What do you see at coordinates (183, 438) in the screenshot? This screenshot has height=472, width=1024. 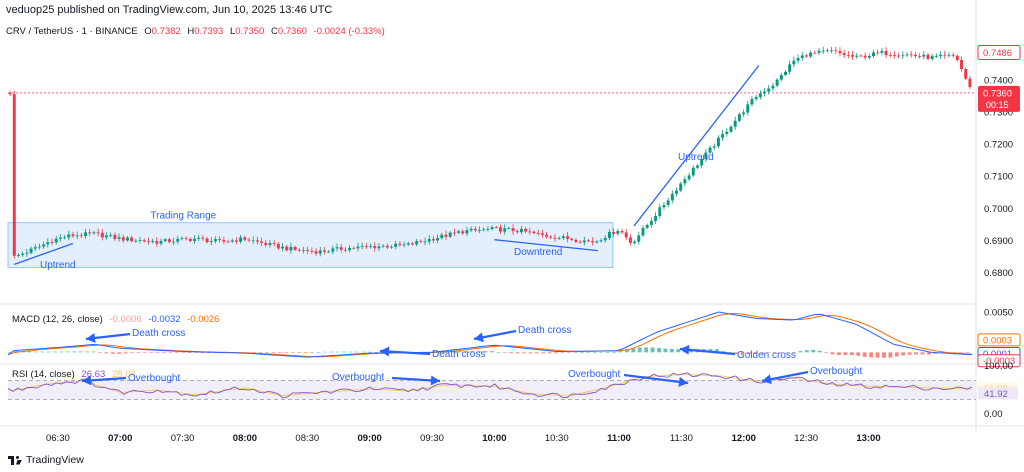 I see `time-tick-label: 07:30` at bounding box center [183, 438].